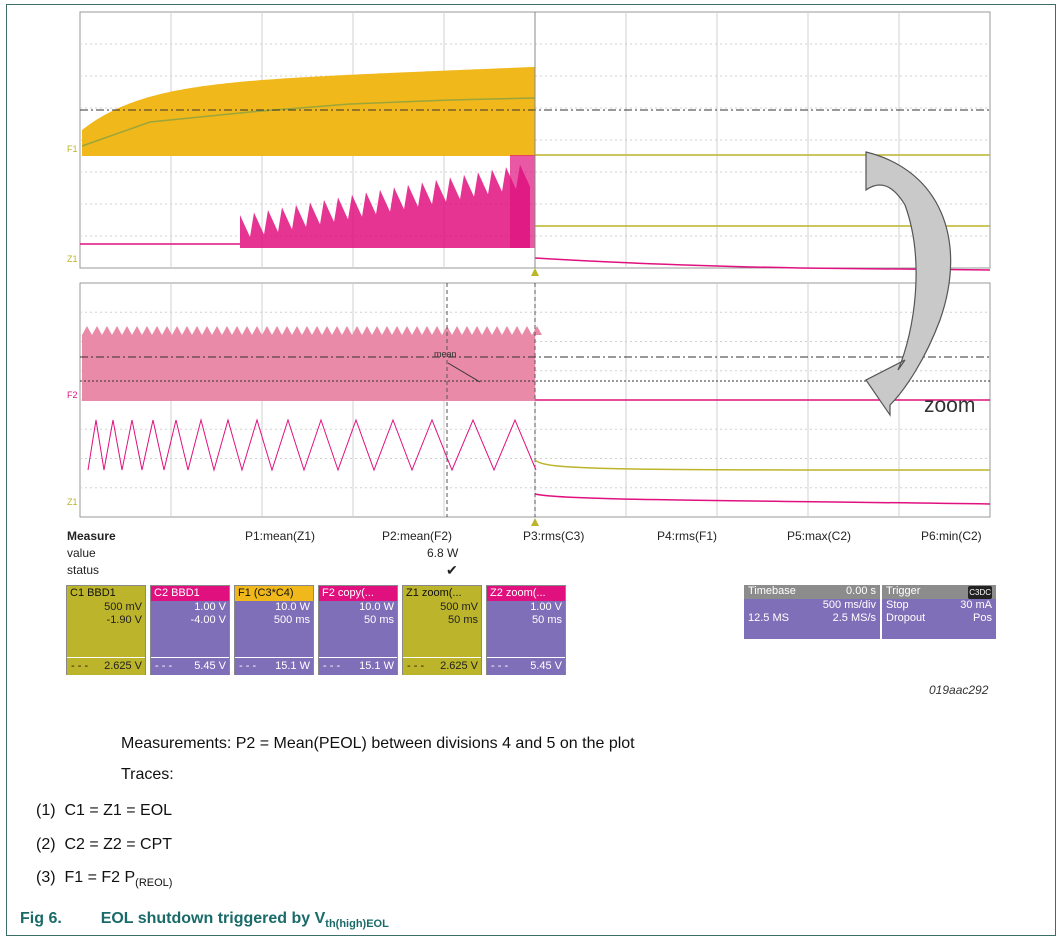  Describe the element at coordinates (849, 605) in the screenshot. I see `timebase-rate: 500 ms/div` at that location.